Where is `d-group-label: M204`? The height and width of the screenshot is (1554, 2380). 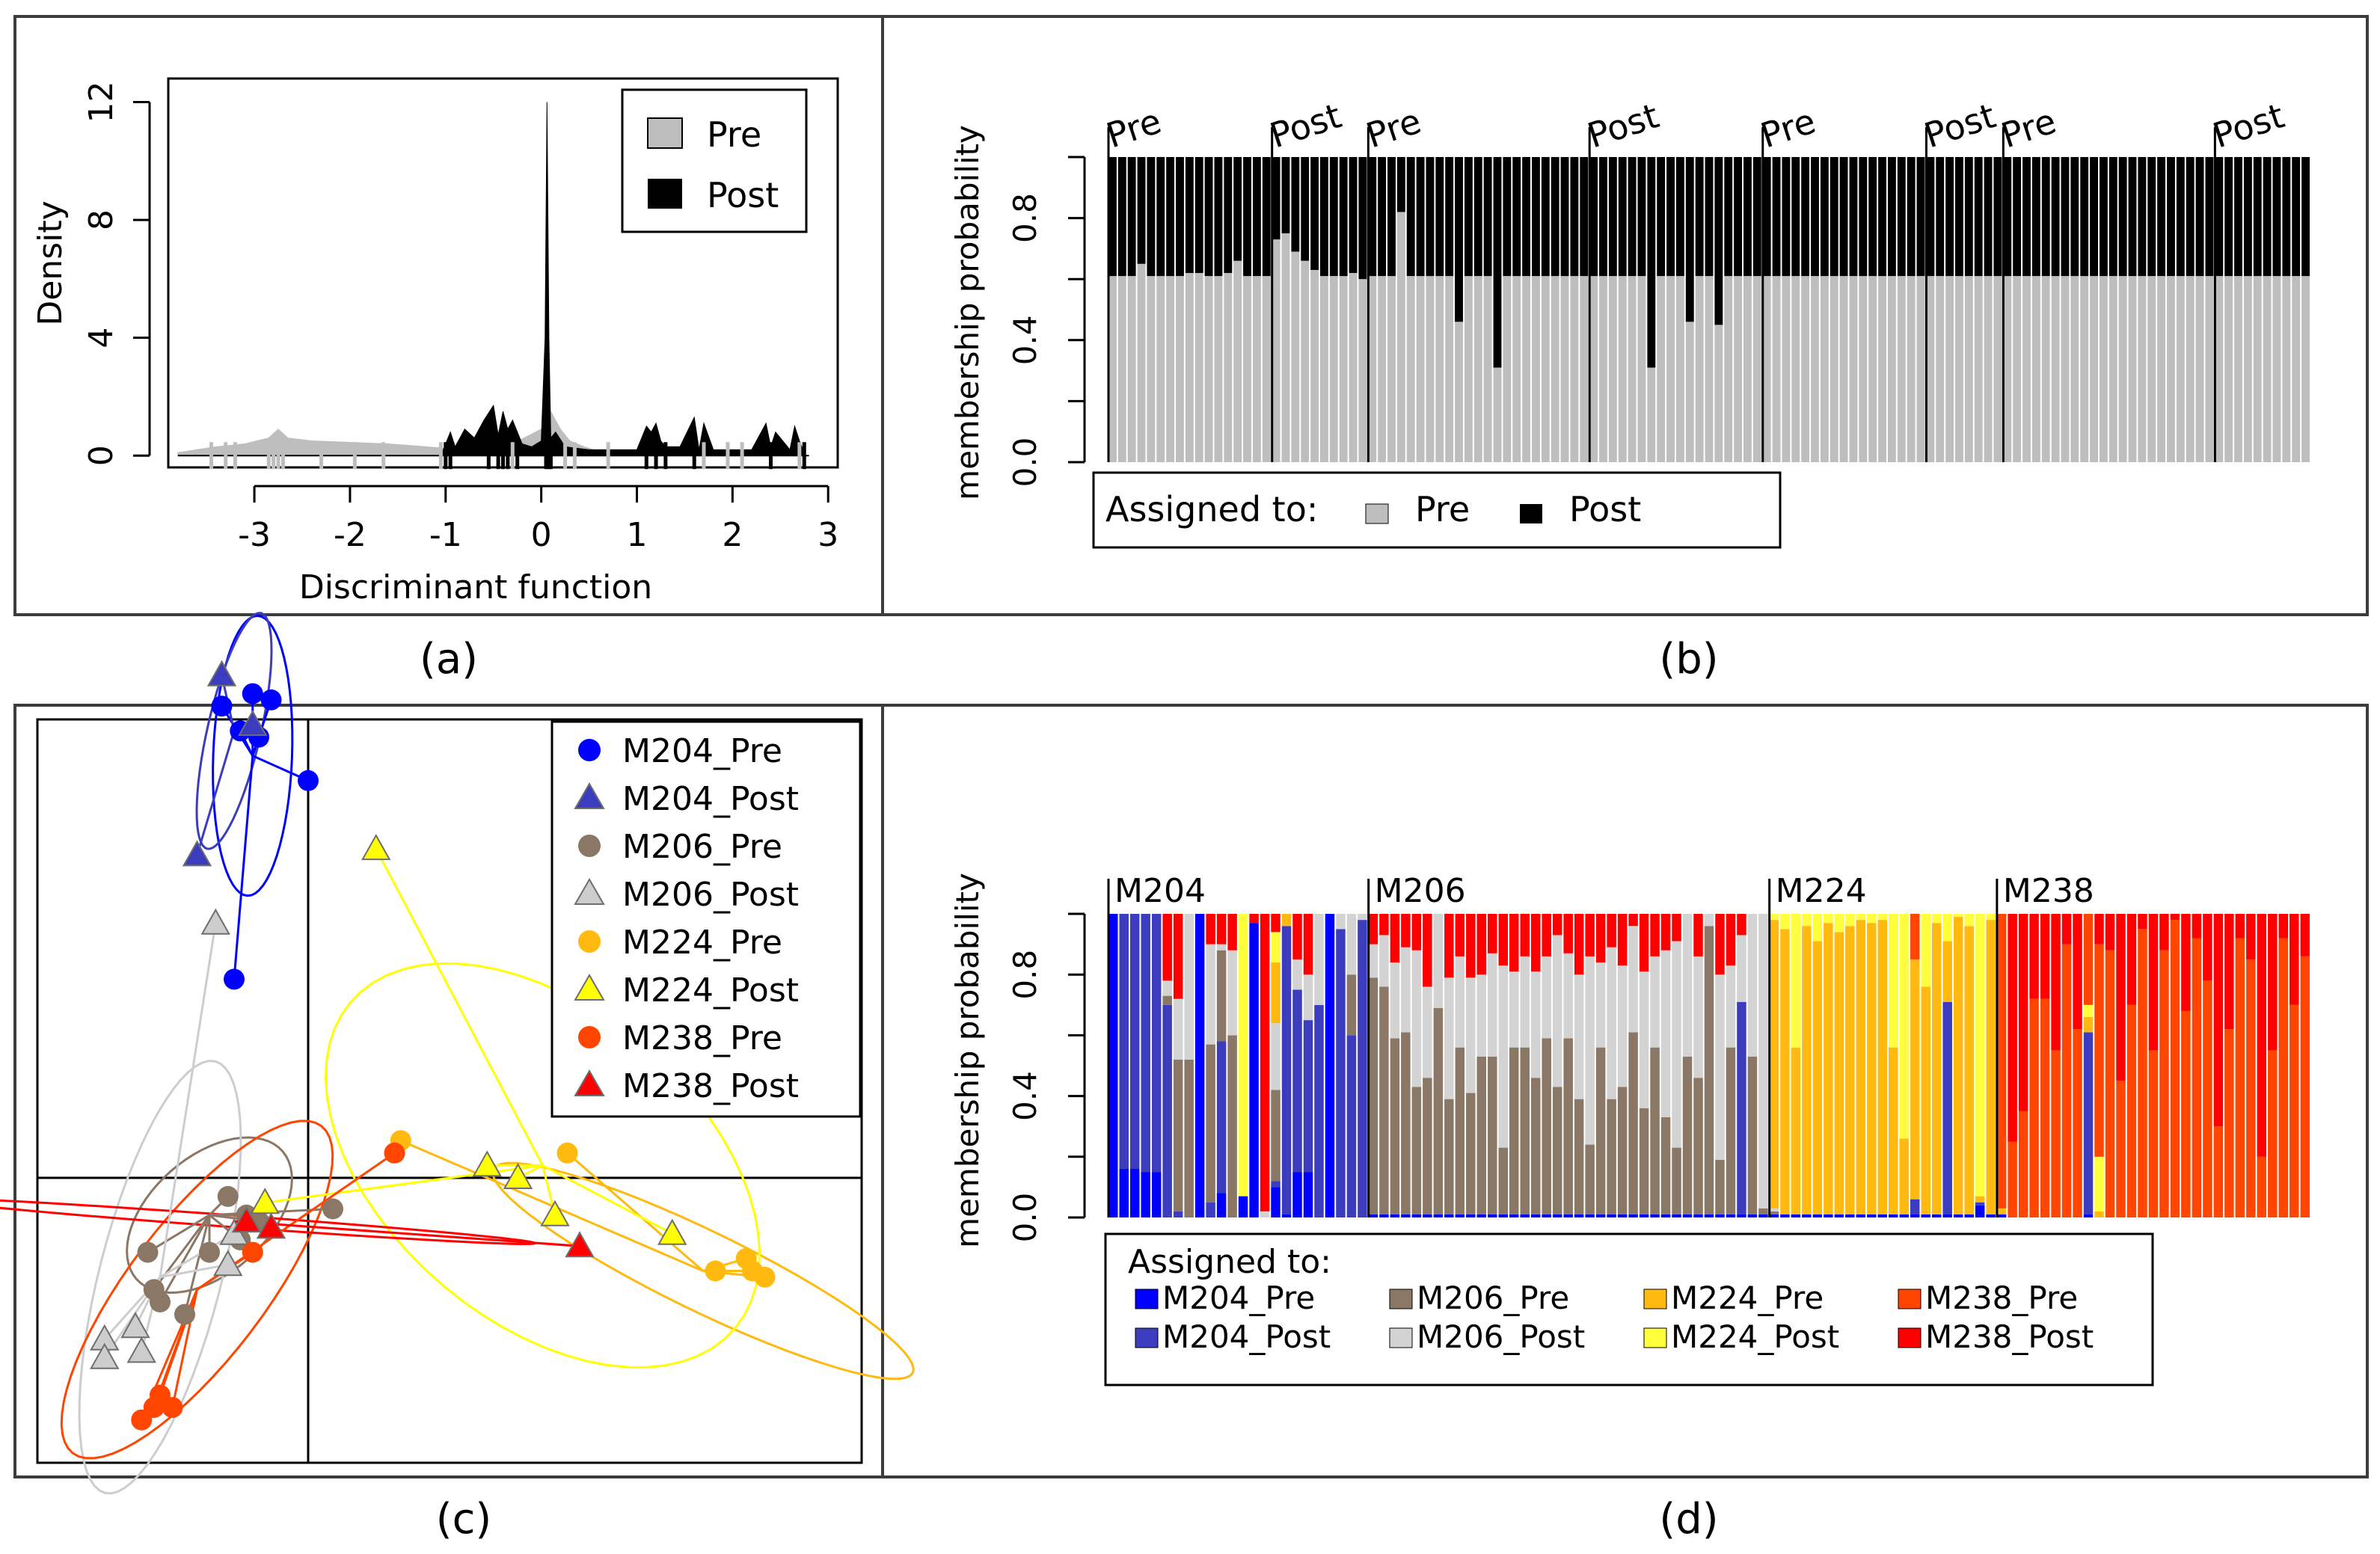
d-group-label: M204 is located at coordinates (1160, 891).